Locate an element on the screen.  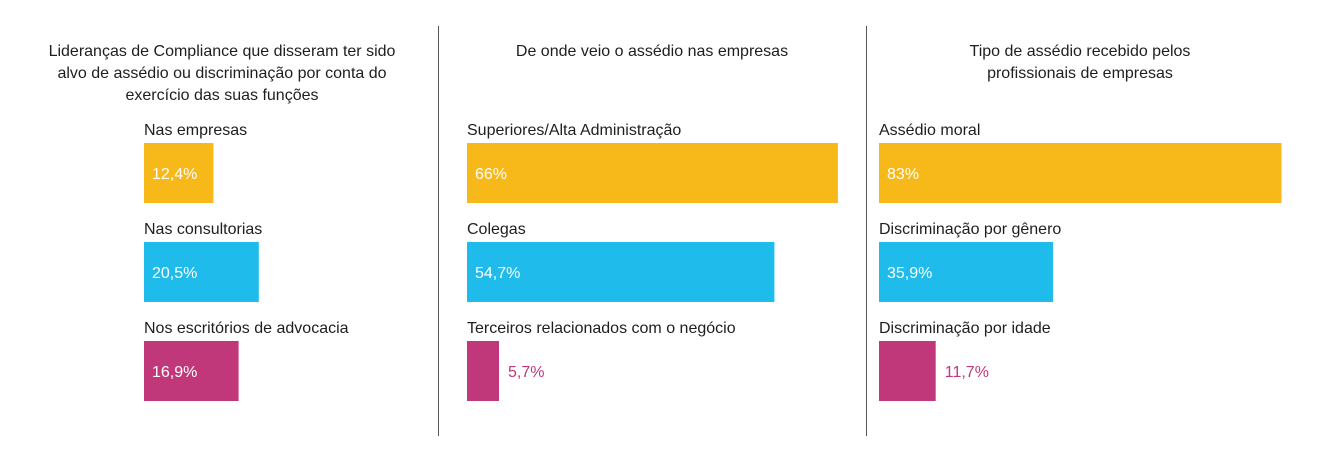
chart-title-2: De onde veio o assédio nas empresas is located at coordinates (652, 51).